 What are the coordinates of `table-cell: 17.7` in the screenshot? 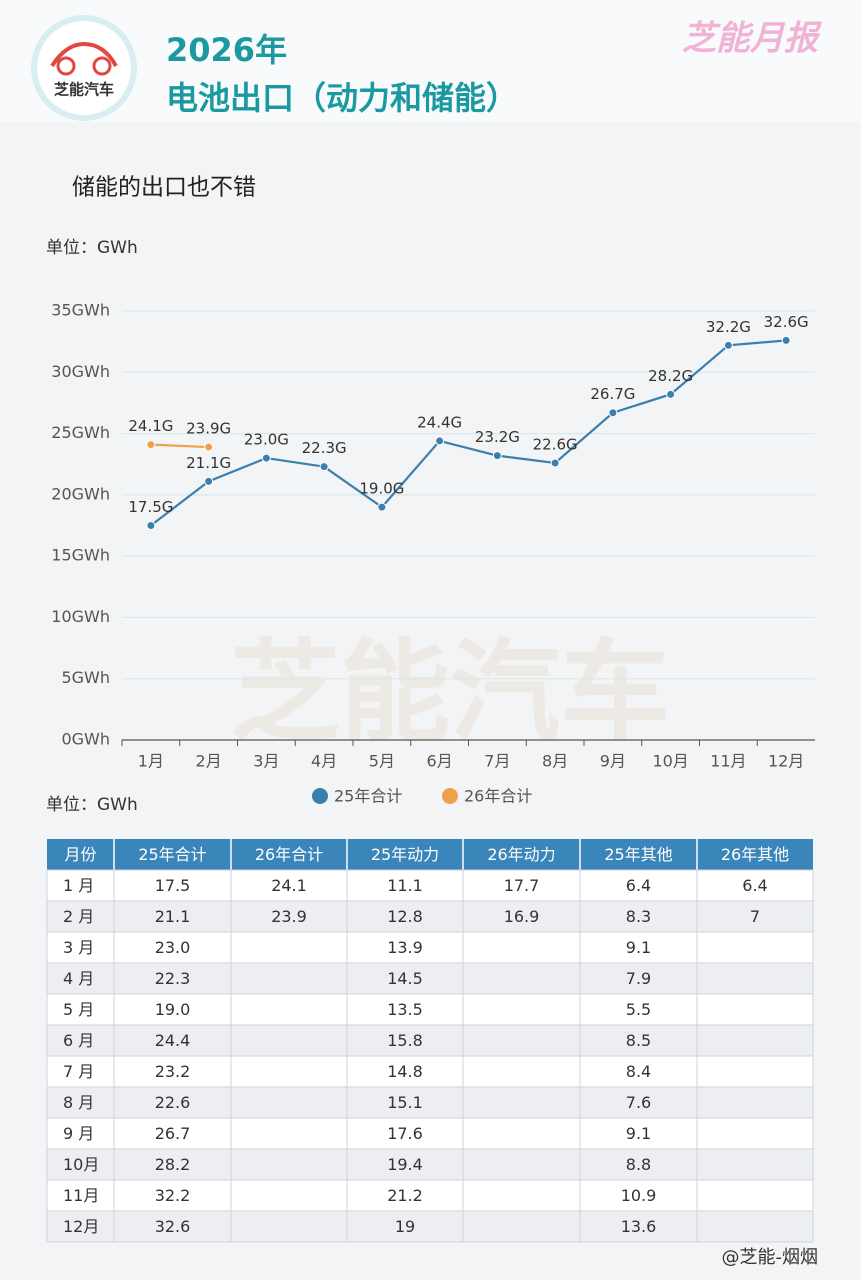 It's located at (522, 885).